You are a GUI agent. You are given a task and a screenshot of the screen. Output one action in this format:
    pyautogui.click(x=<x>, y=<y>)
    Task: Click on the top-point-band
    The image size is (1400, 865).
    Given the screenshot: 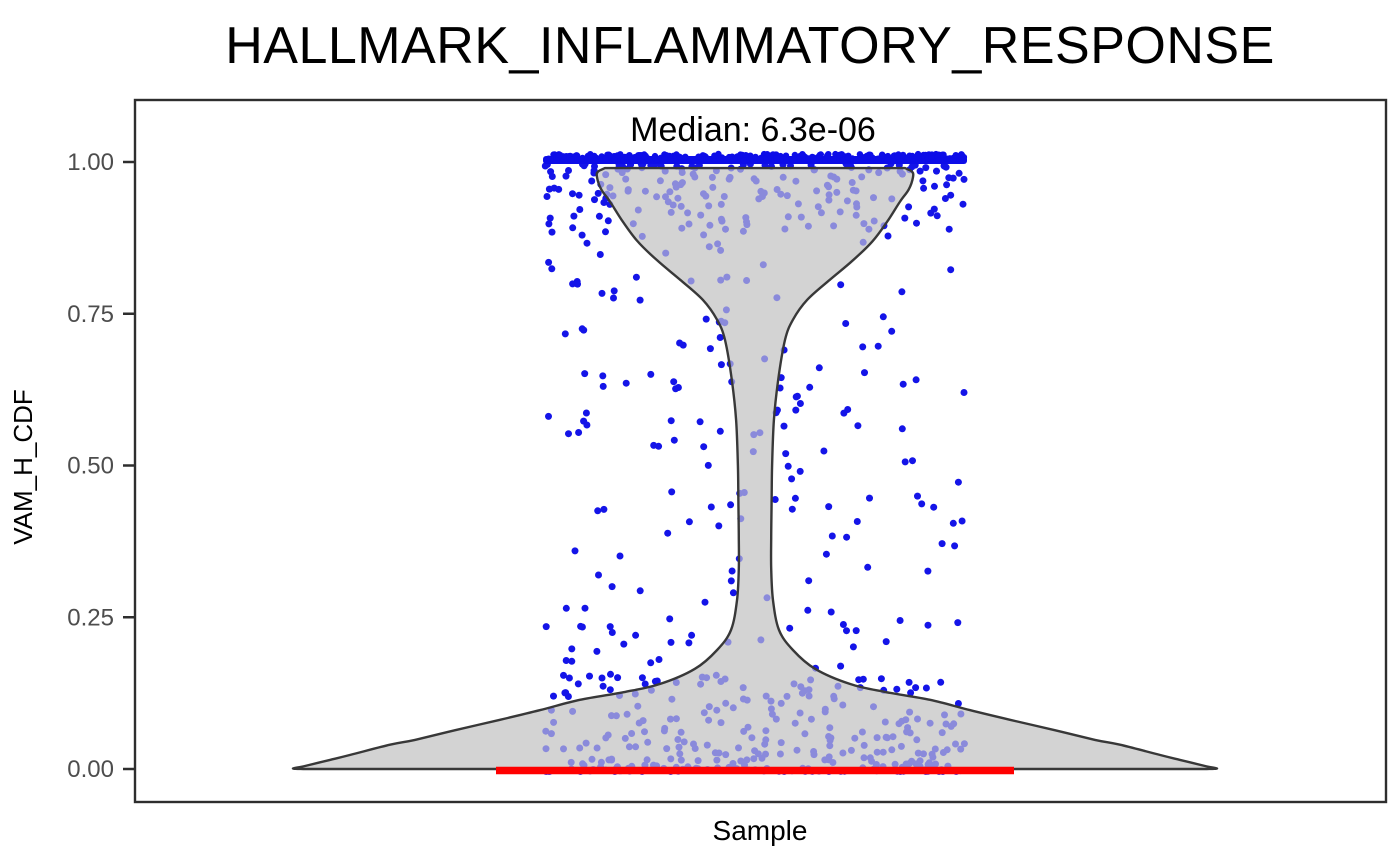 What is the action you would take?
    pyautogui.click(x=755, y=157)
    